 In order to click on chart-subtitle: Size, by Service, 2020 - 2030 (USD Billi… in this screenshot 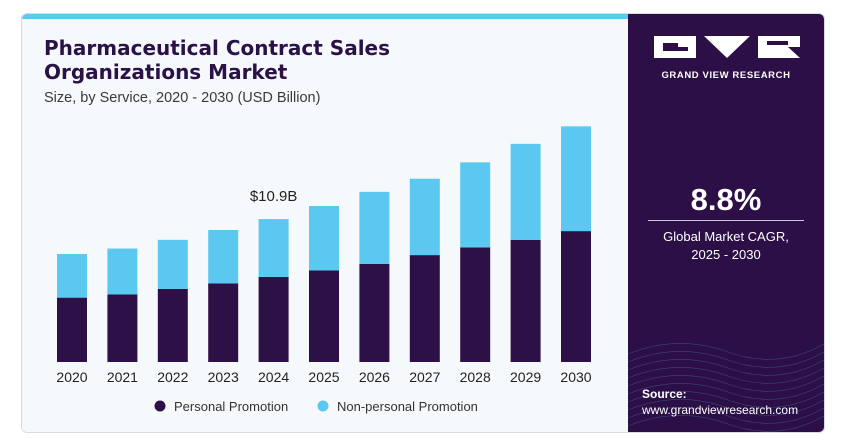, I will do `click(182, 98)`.